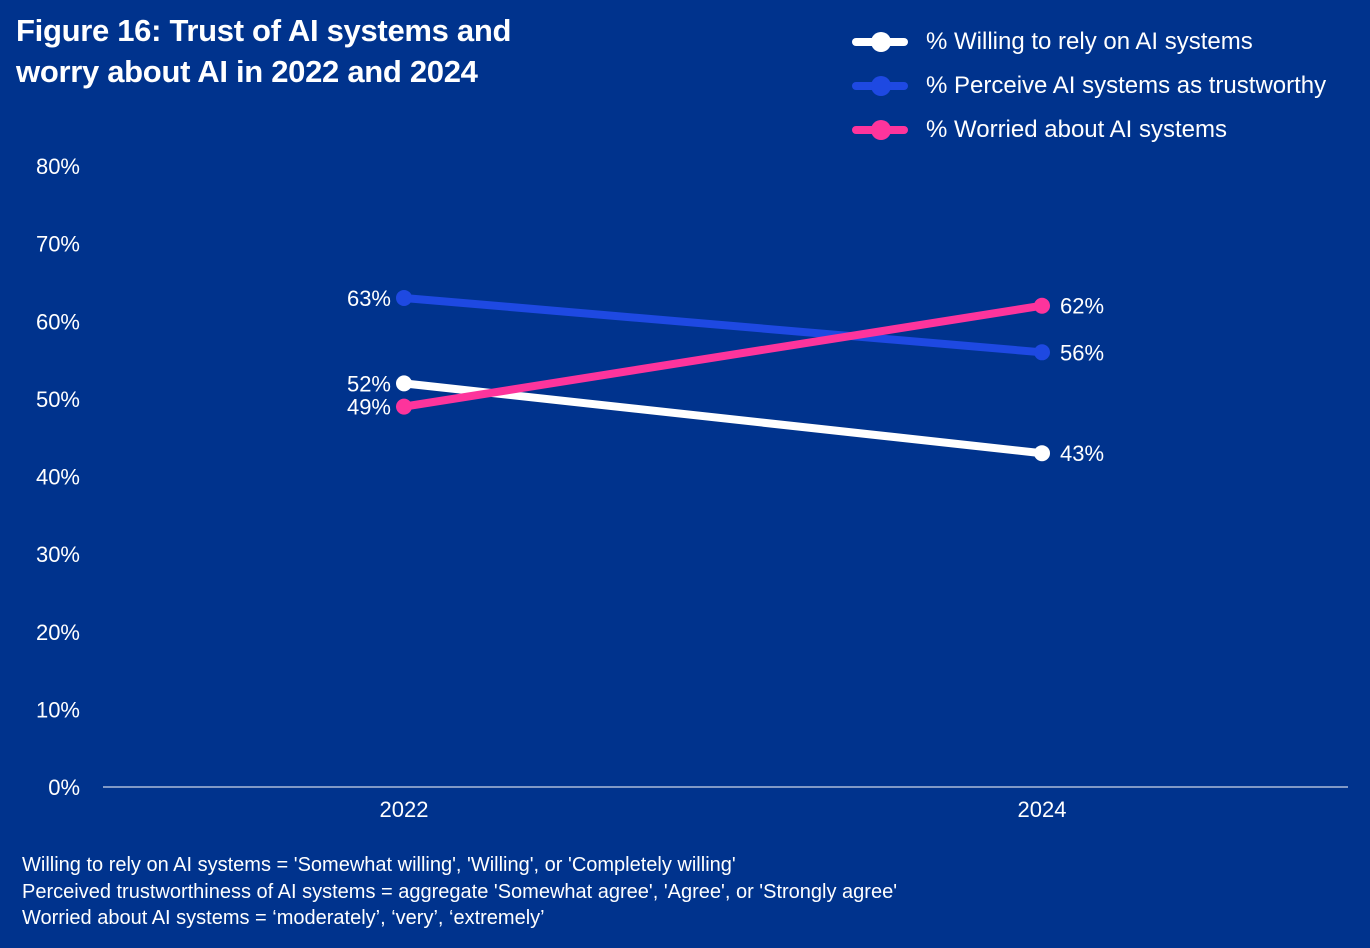  What do you see at coordinates (369, 407) in the screenshot?
I see `data-label: 49%` at bounding box center [369, 407].